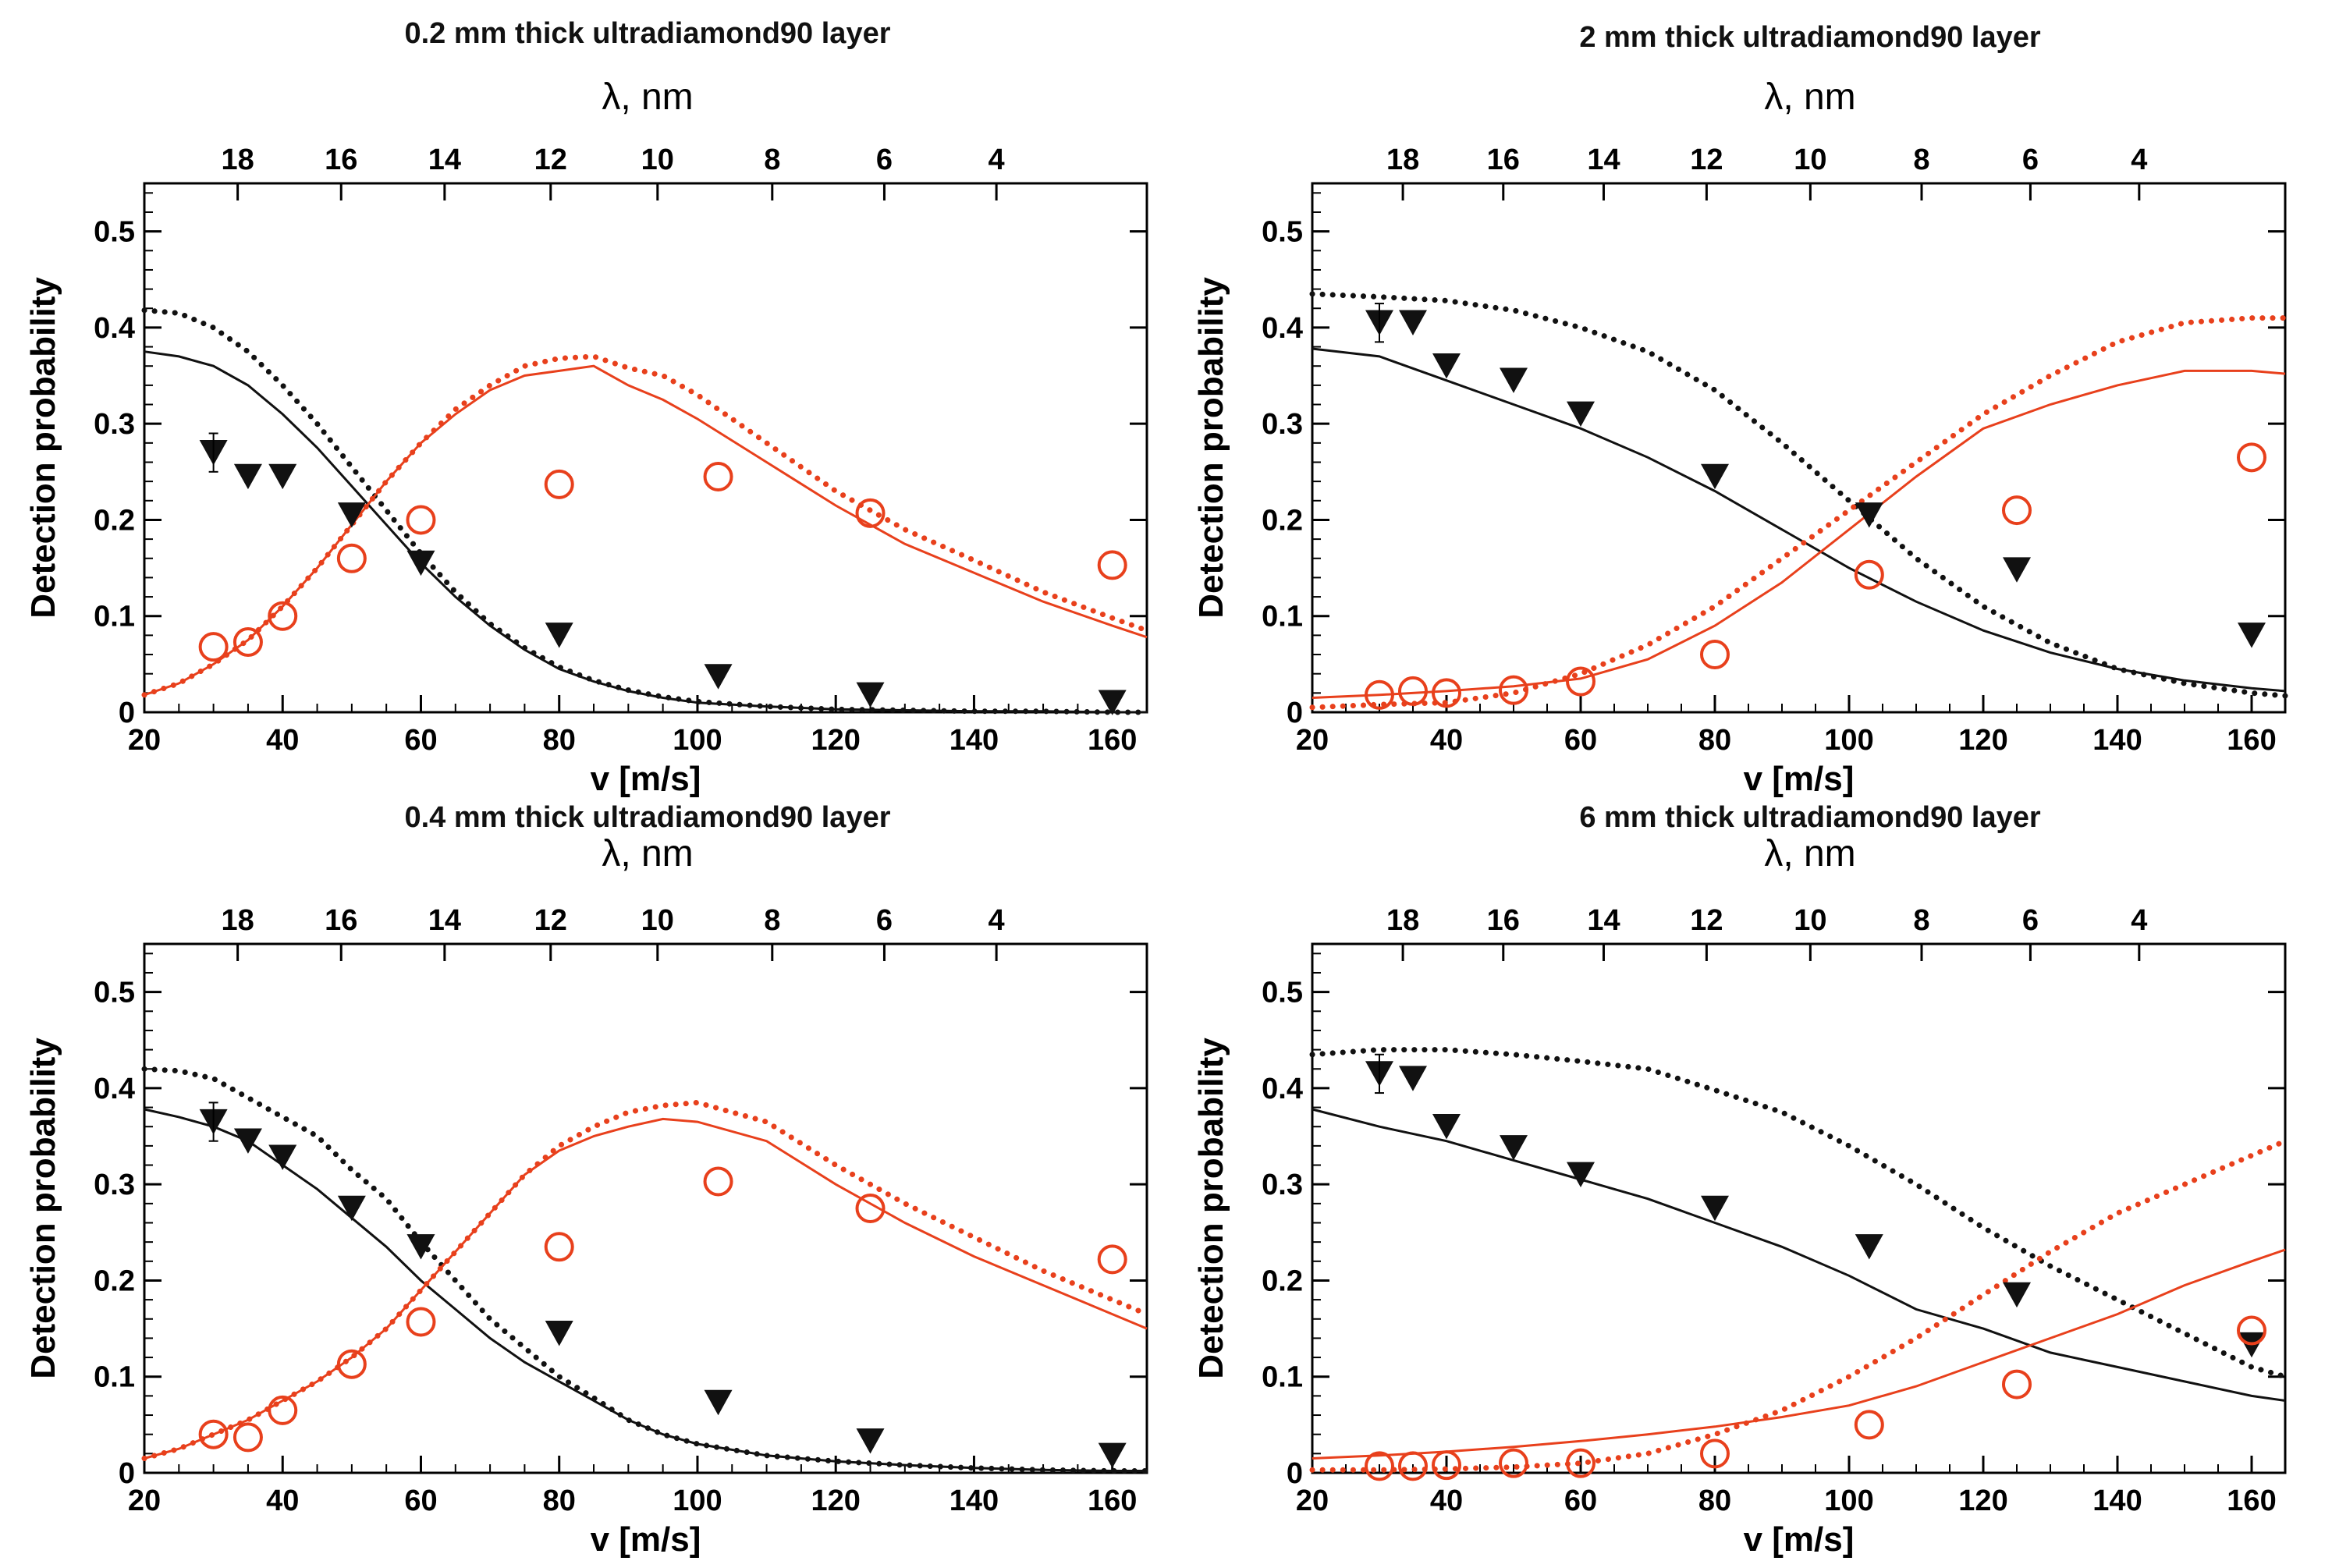  I want to click on chart-title: 0.4 mm thick ultradiamond90 layer, so click(647, 818).